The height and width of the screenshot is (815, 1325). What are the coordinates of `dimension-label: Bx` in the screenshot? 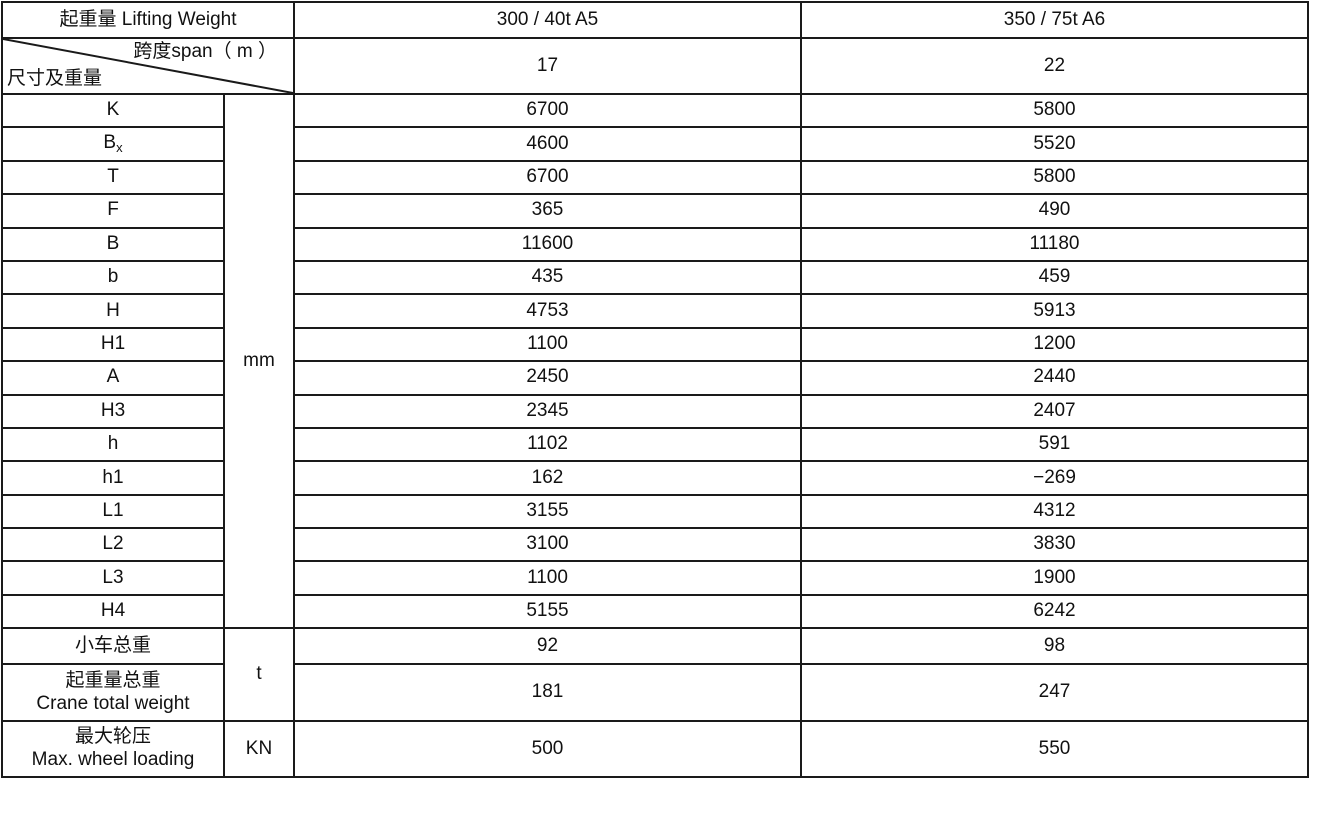 It's located at (113, 144).